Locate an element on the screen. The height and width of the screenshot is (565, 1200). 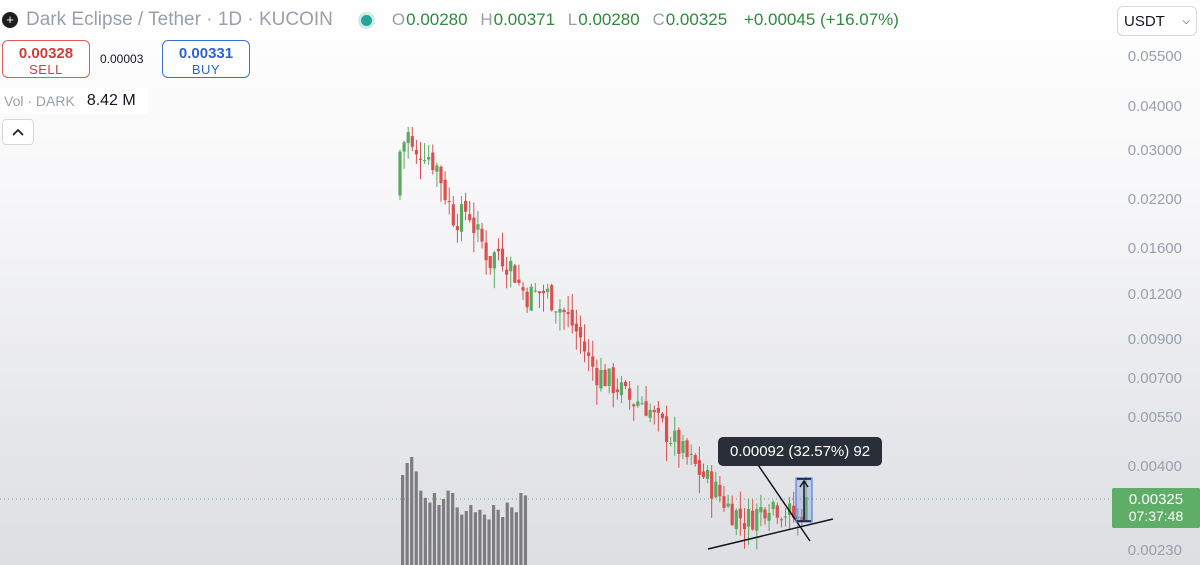
sell-button: 0.00328 SELL is located at coordinates (46, 59).